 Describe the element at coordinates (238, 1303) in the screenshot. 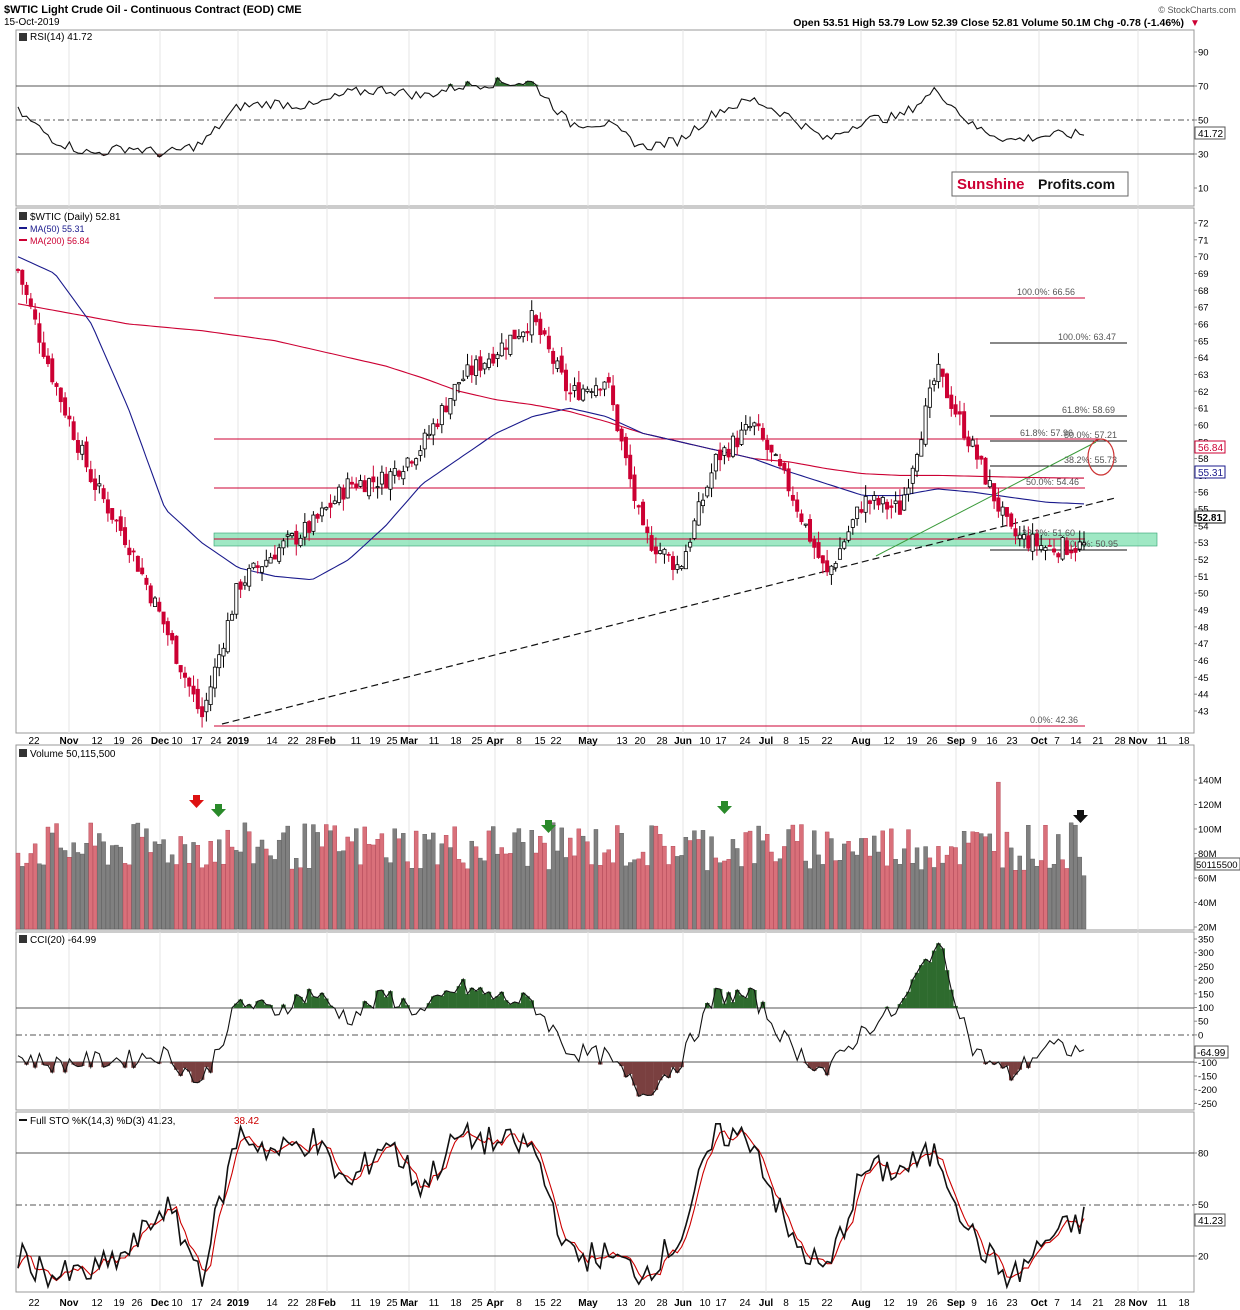

I see `x-tick-label: 2019` at that location.